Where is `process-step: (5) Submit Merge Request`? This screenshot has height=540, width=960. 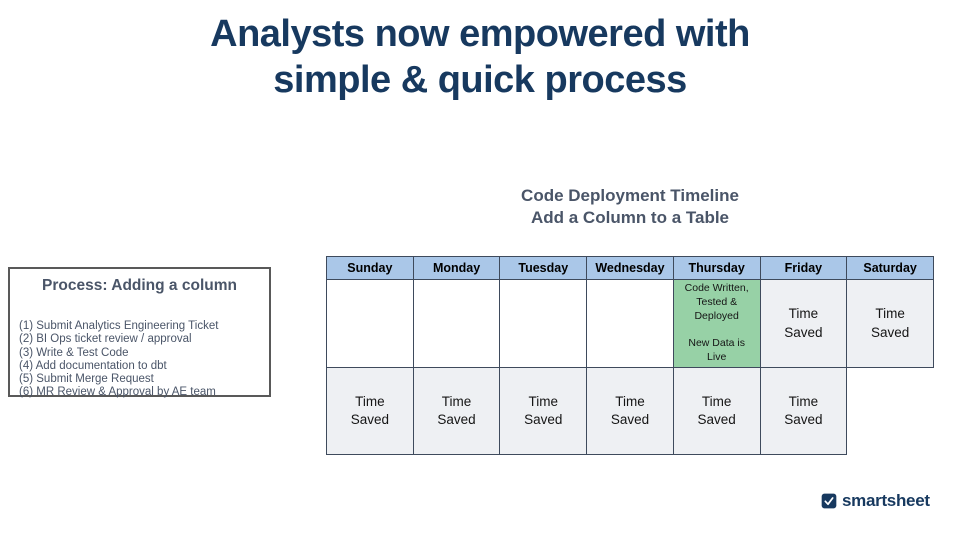
process-step: (5) Submit Merge Request is located at coordinates (86, 379).